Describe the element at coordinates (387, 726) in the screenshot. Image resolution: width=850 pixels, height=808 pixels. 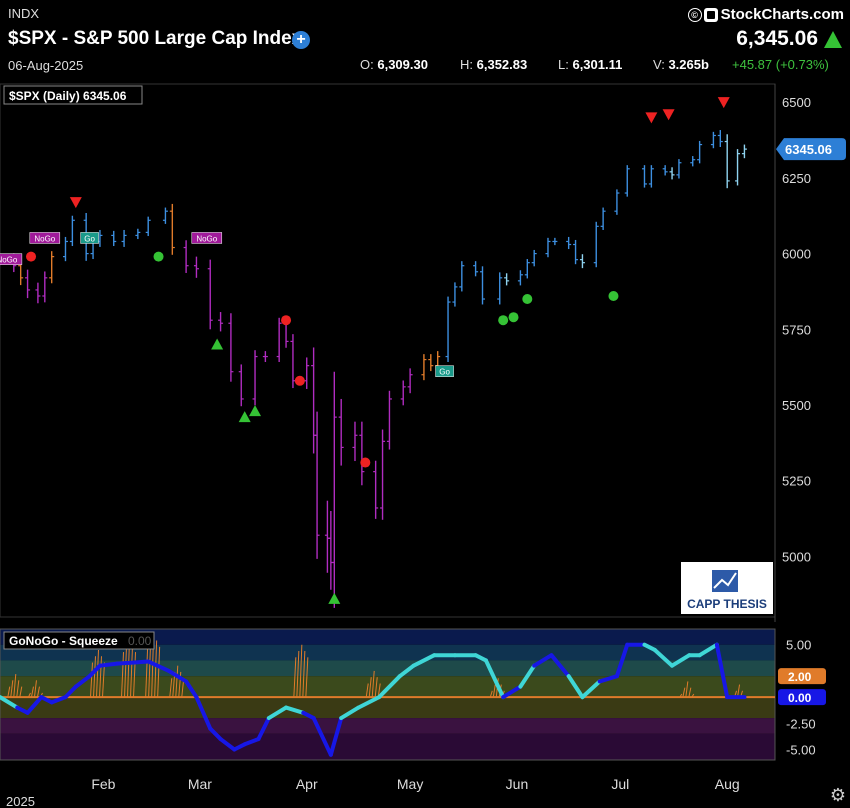
I see `osc-band` at that location.